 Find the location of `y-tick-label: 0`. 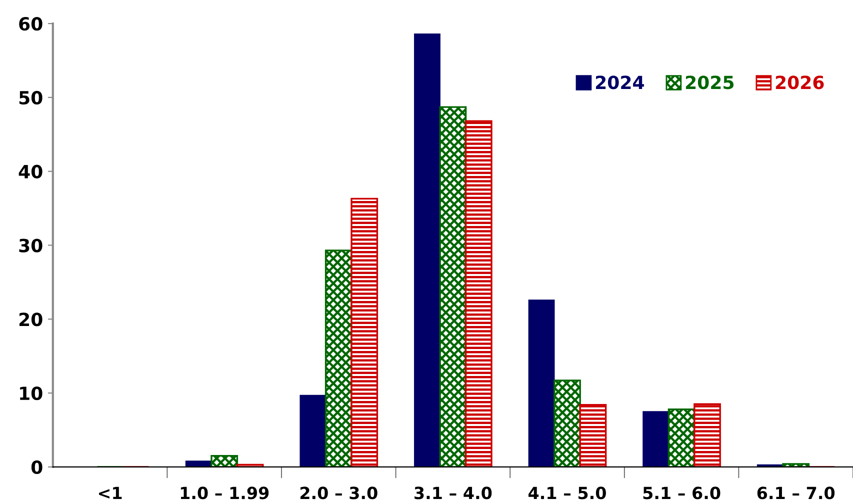

y-tick-label: 0 is located at coordinates (36, 467).